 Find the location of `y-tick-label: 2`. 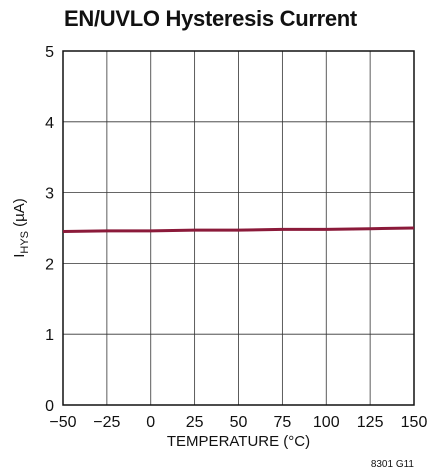

y-tick-label: 2 is located at coordinates (49, 264).